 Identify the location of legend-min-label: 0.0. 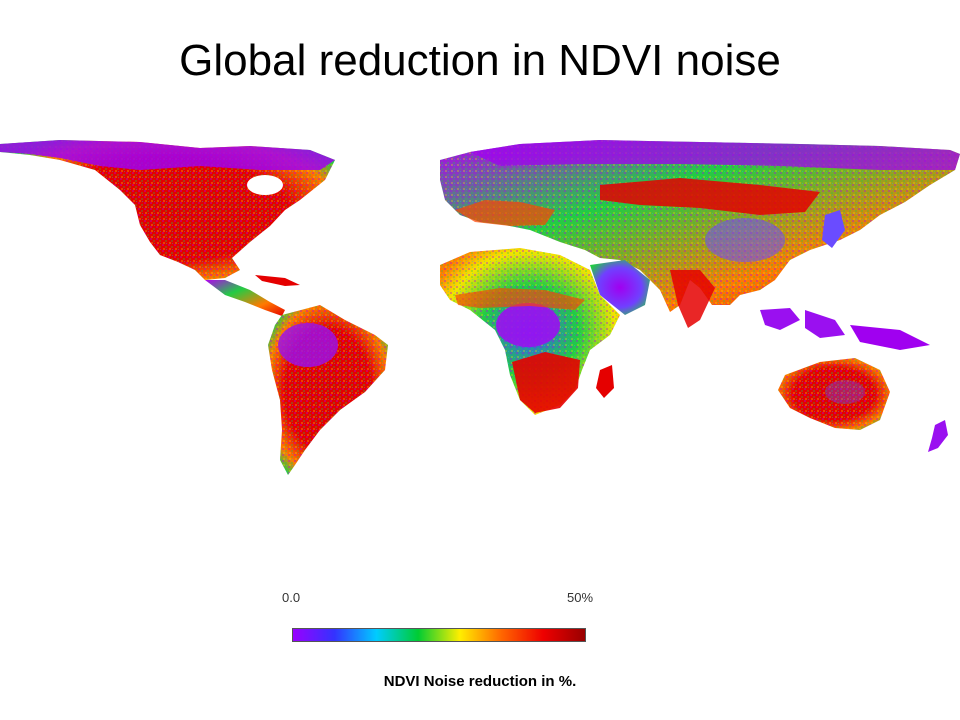
(291, 597).